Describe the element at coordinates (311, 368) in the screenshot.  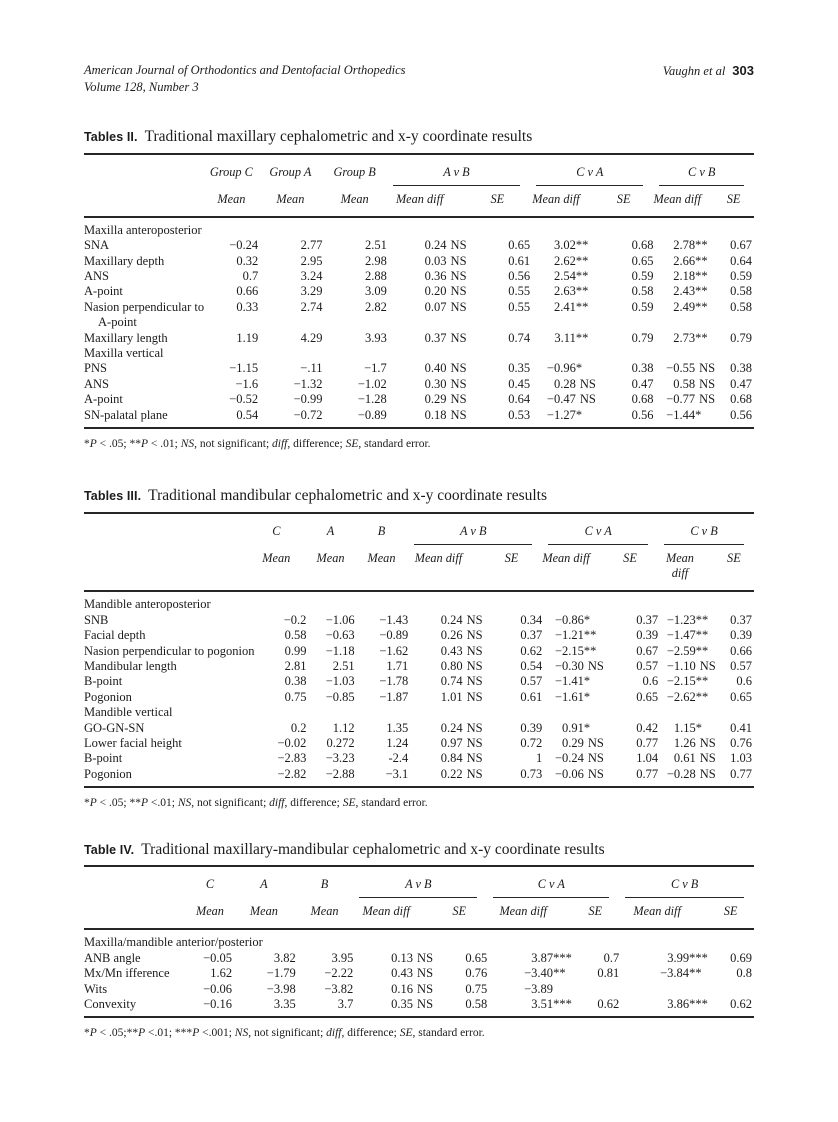
I see `value-cell: −.11` at that location.